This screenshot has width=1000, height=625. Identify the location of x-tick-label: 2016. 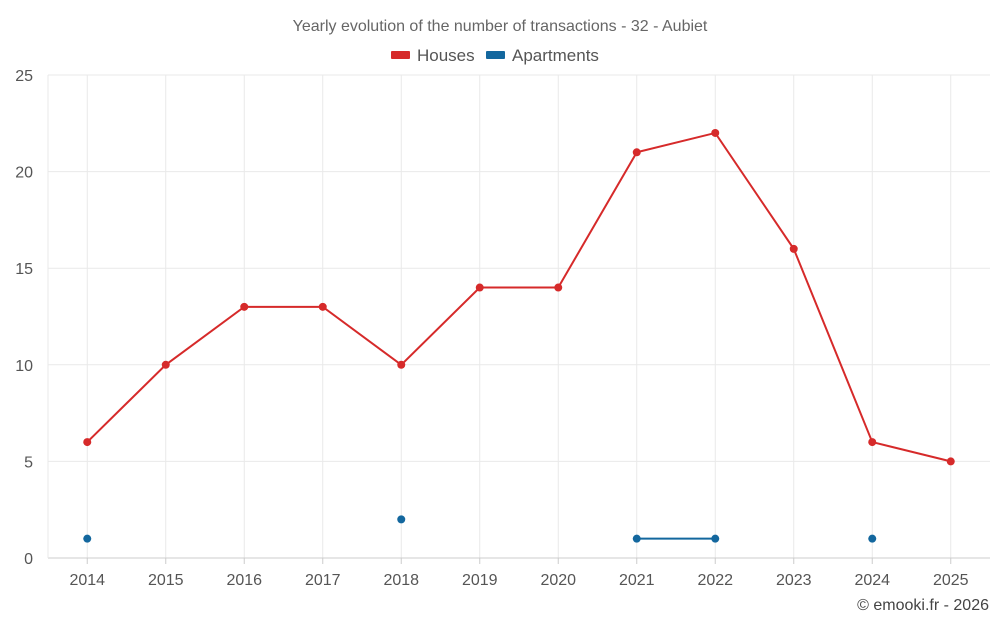
(244, 580).